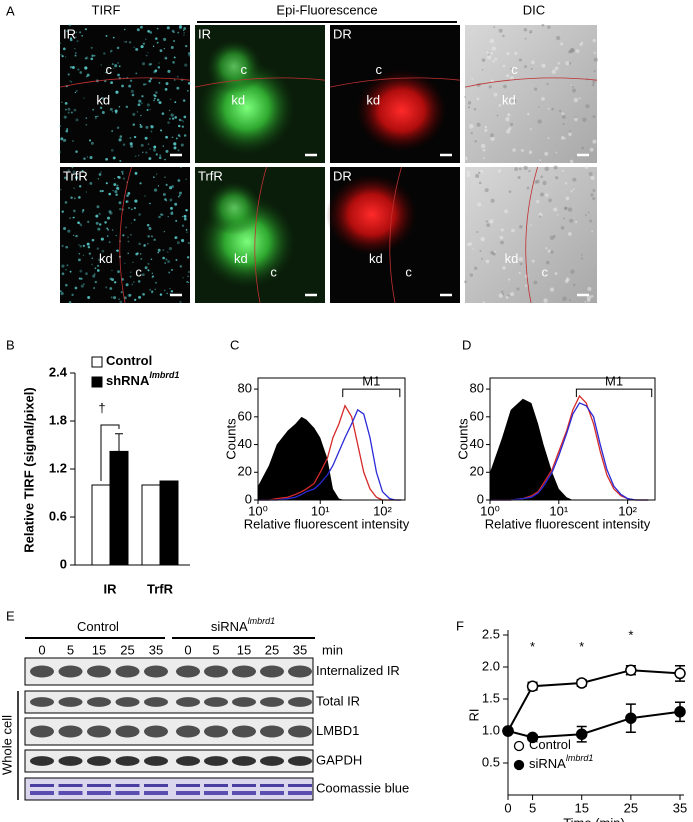 The height and width of the screenshot is (822, 693). What do you see at coordinates (547, 763) in the screenshot?
I see `label-main: siRNA` at bounding box center [547, 763].